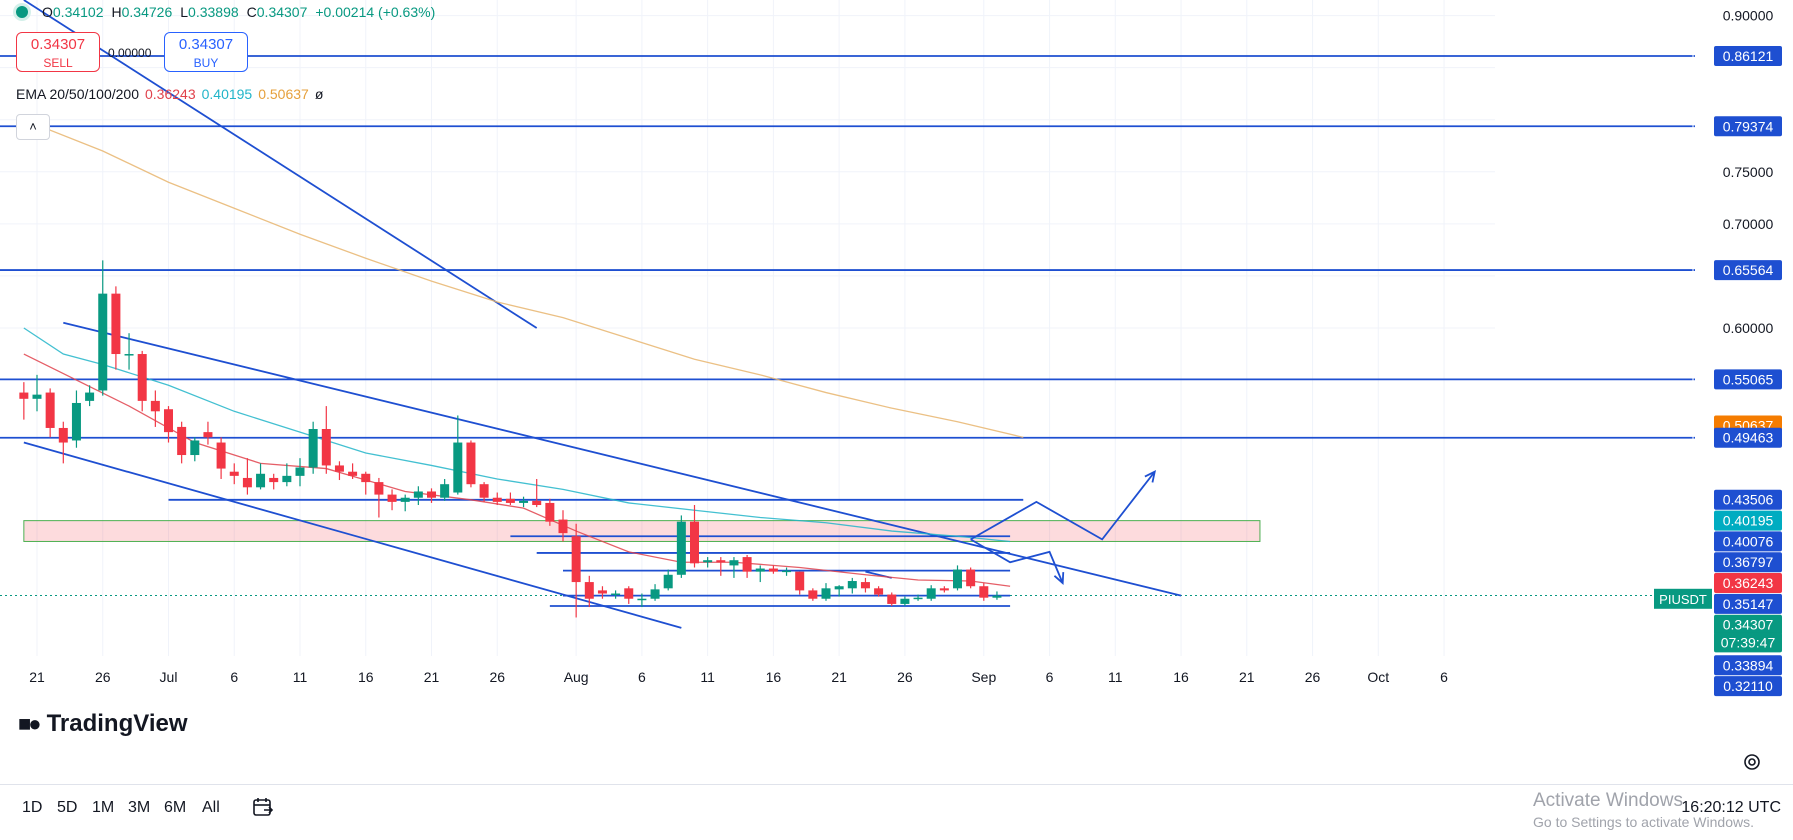 This screenshot has height=840, width=1793. I want to click on price-label: 0.33894, so click(1748, 665).